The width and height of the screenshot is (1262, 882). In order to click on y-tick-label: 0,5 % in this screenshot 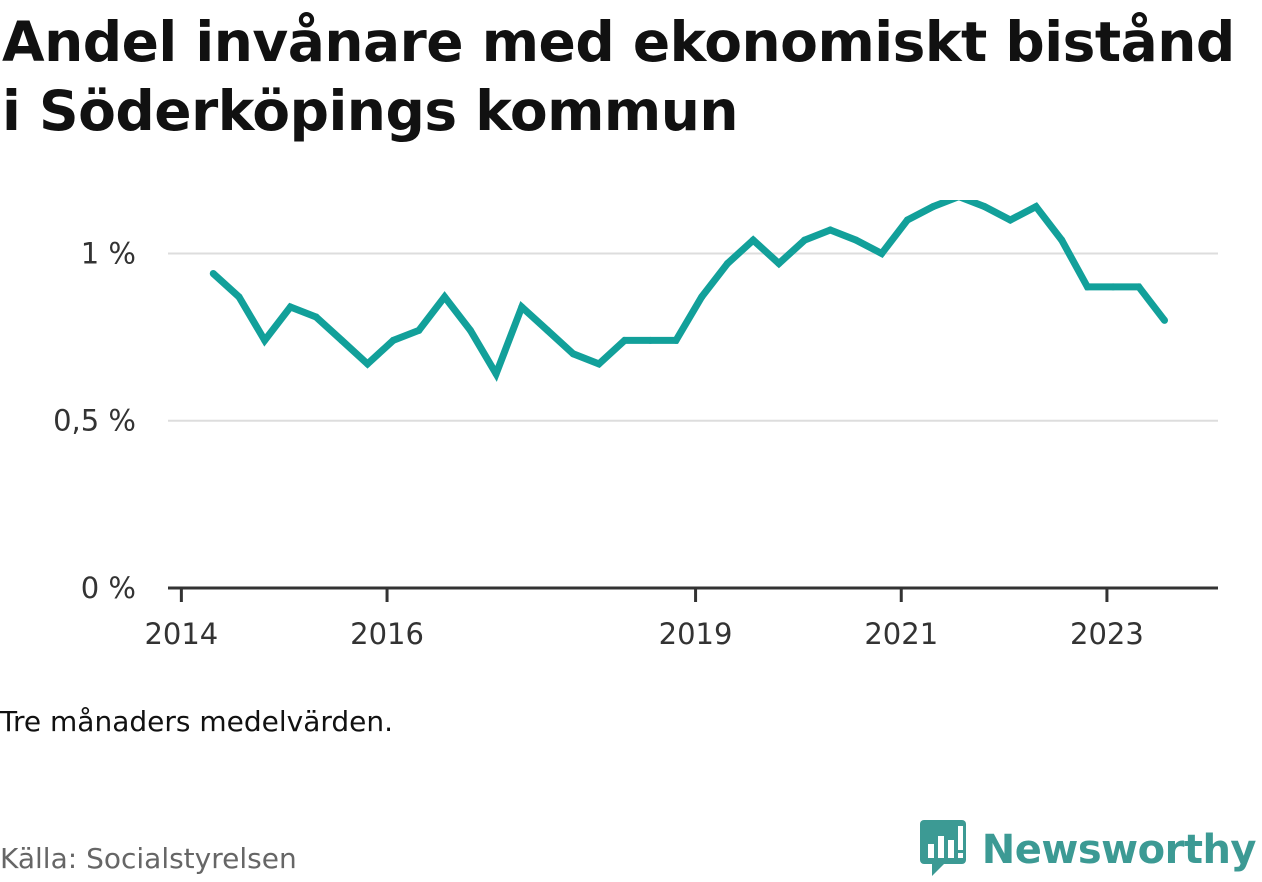, I will do `click(94, 421)`.